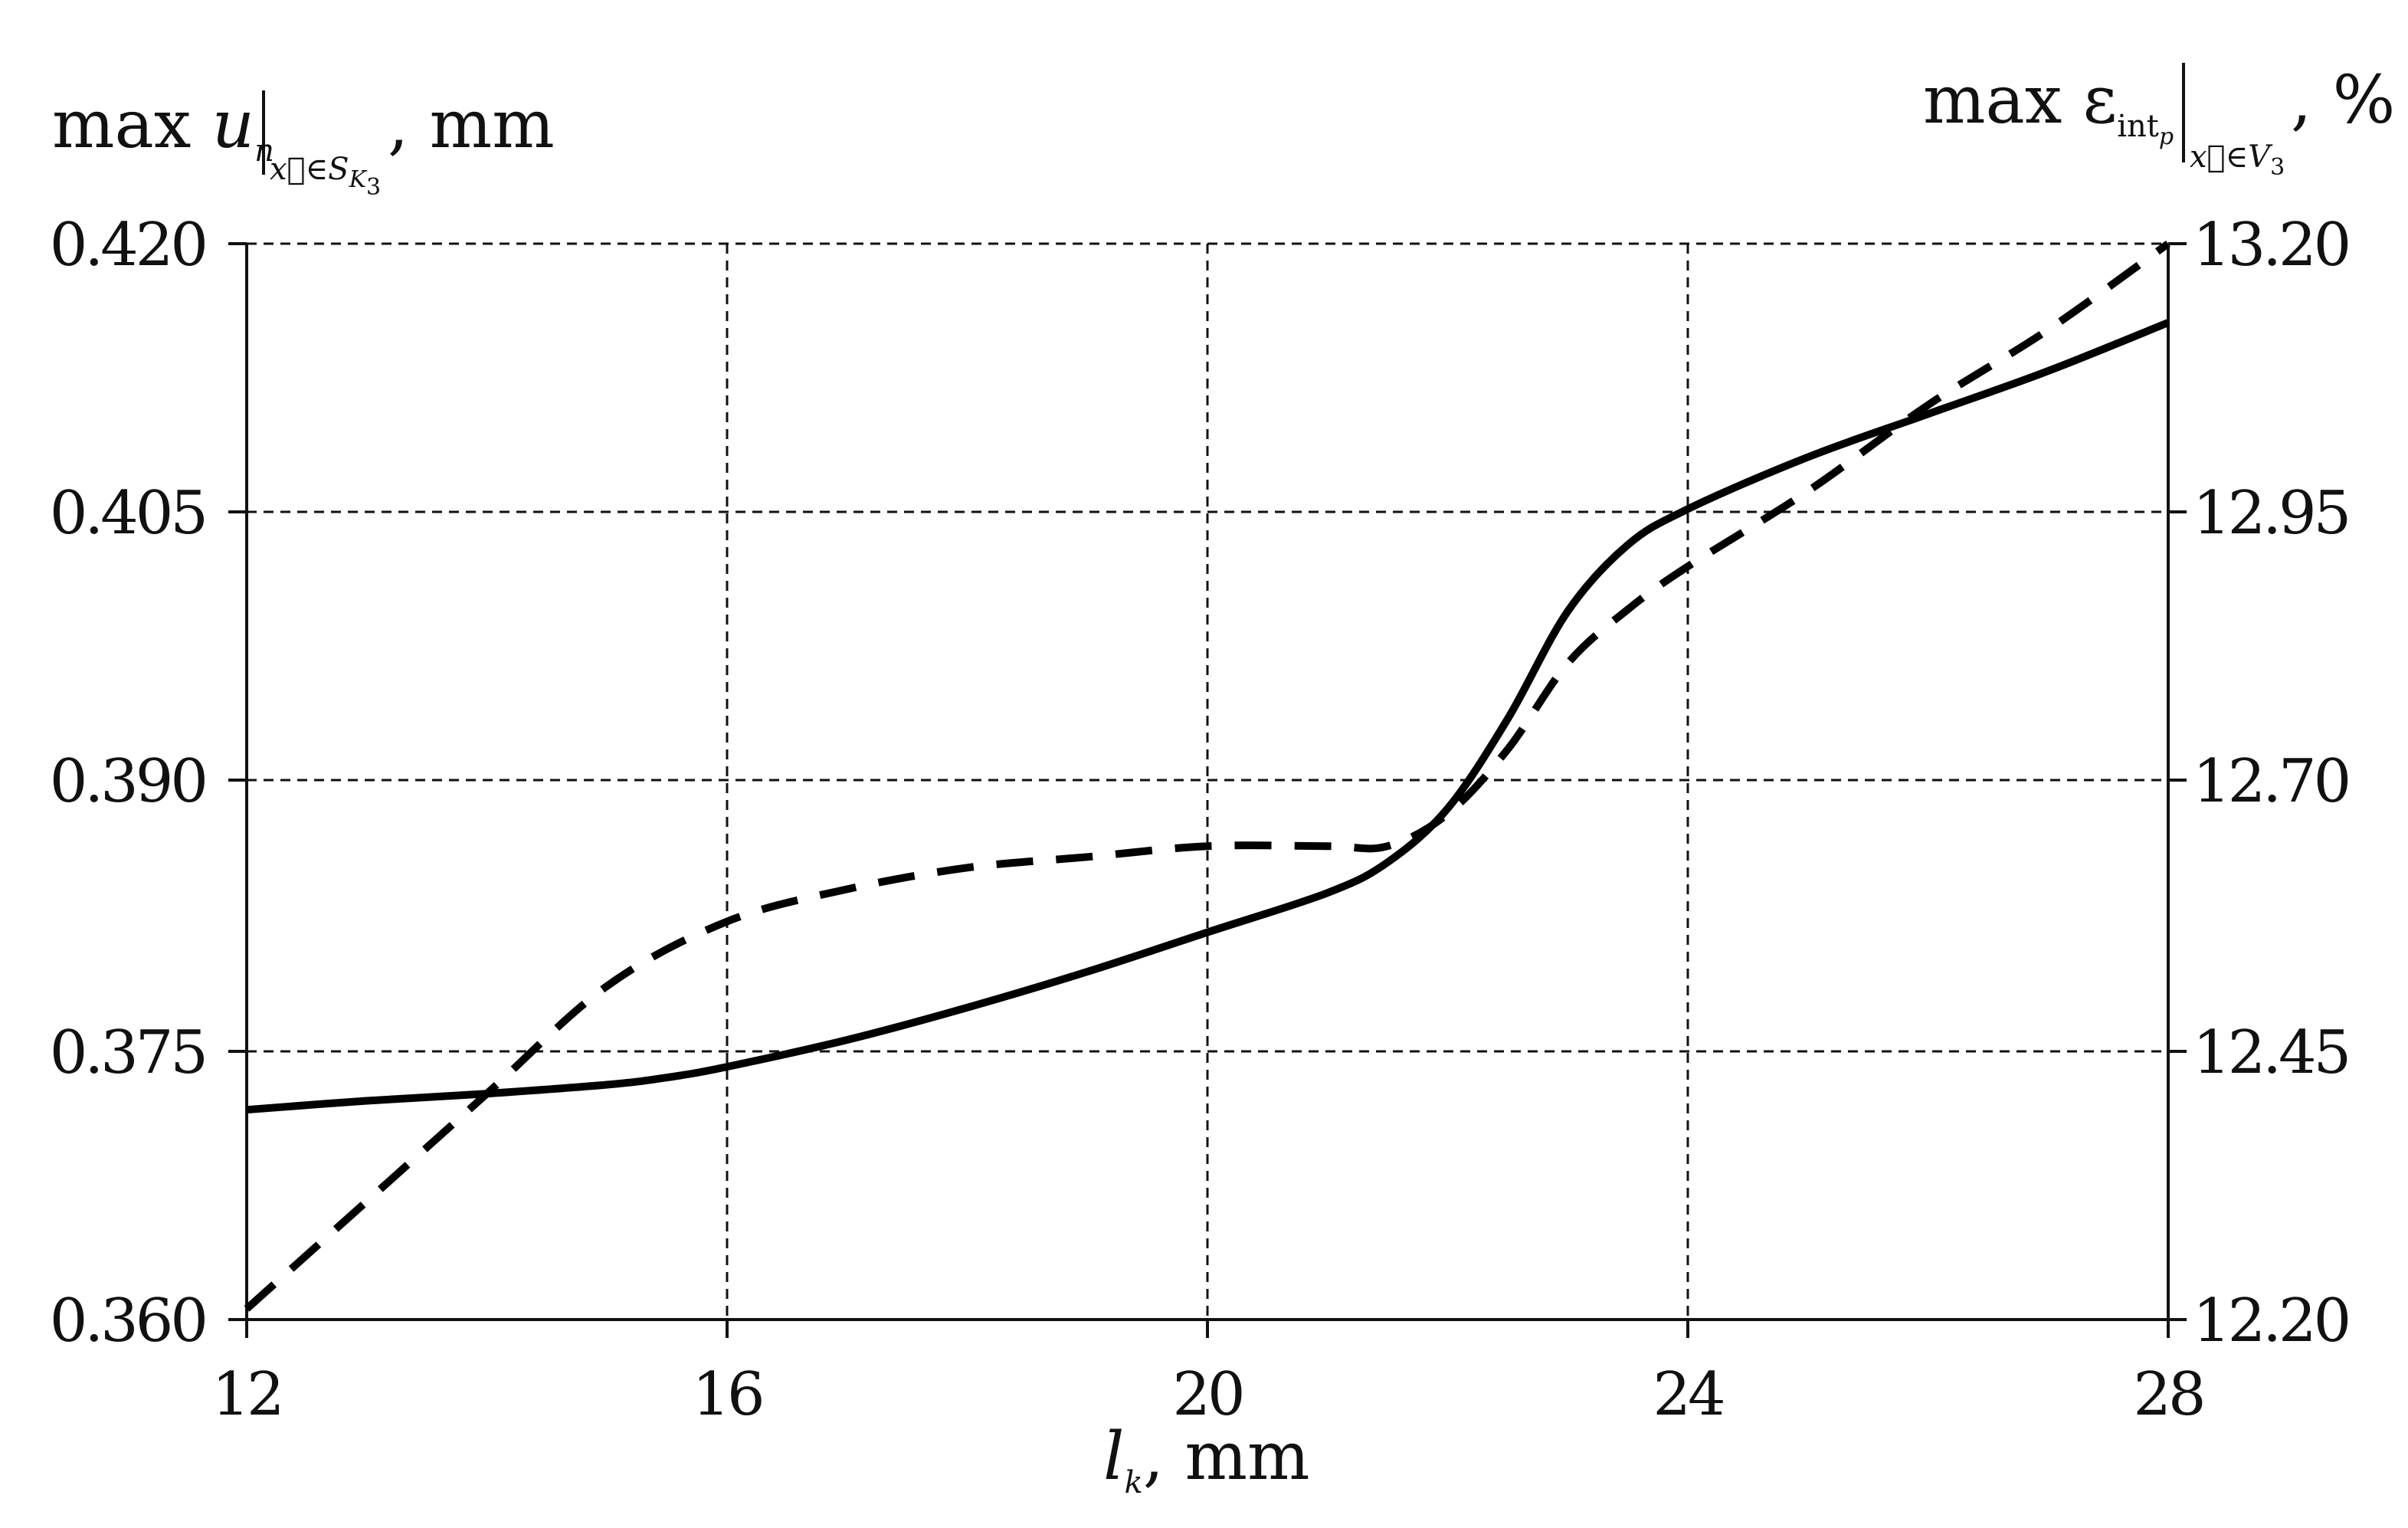 The width and height of the screenshot is (2408, 1528). What do you see at coordinates (2231, 157) in the screenshot?
I see `right-axis-eval-domain: x⃗∈V` at bounding box center [2231, 157].